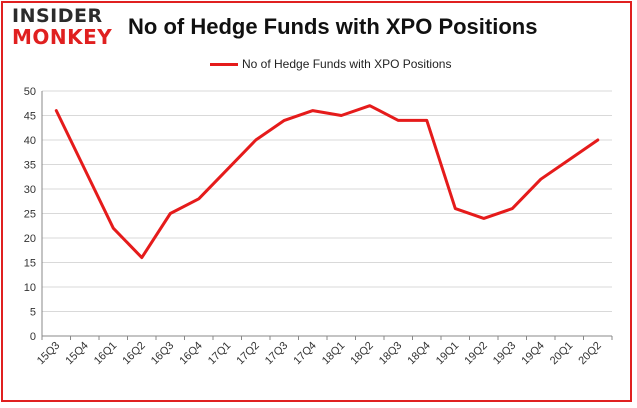 This screenshot has width=637, height=408. What do you see at coordinates (30, 117) in the screenshot?
I see `y-tick-label: 45` at bounding box center [30, 117].